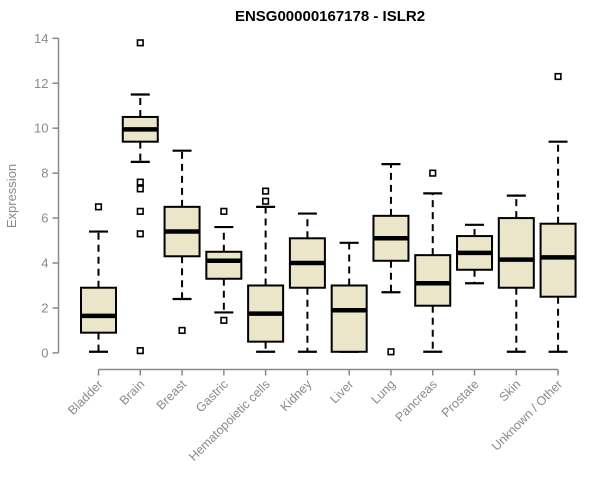 The image size is (600, 500). I want to click on x-tick-label: Lung, so click(384, 392).